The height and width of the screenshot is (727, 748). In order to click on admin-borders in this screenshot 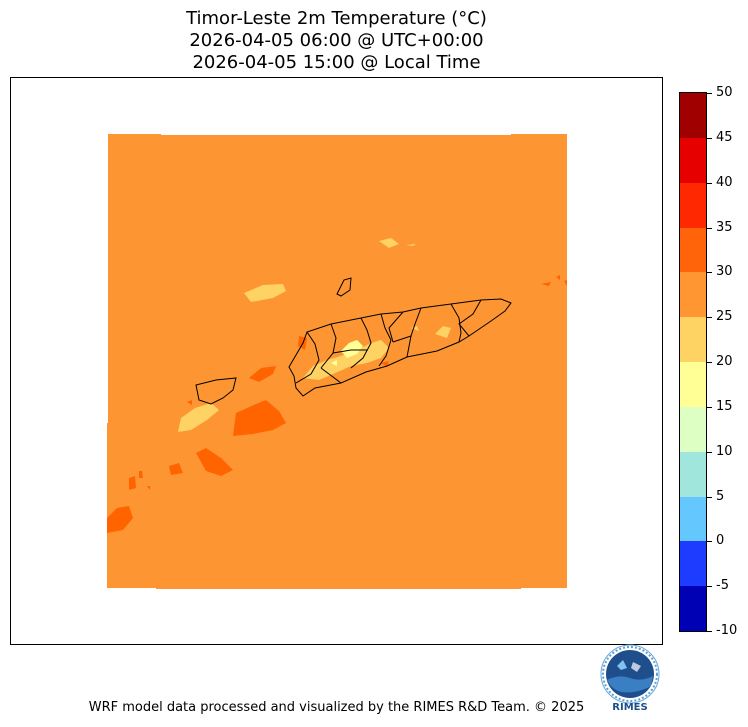, I will do `click(353, 341)`.